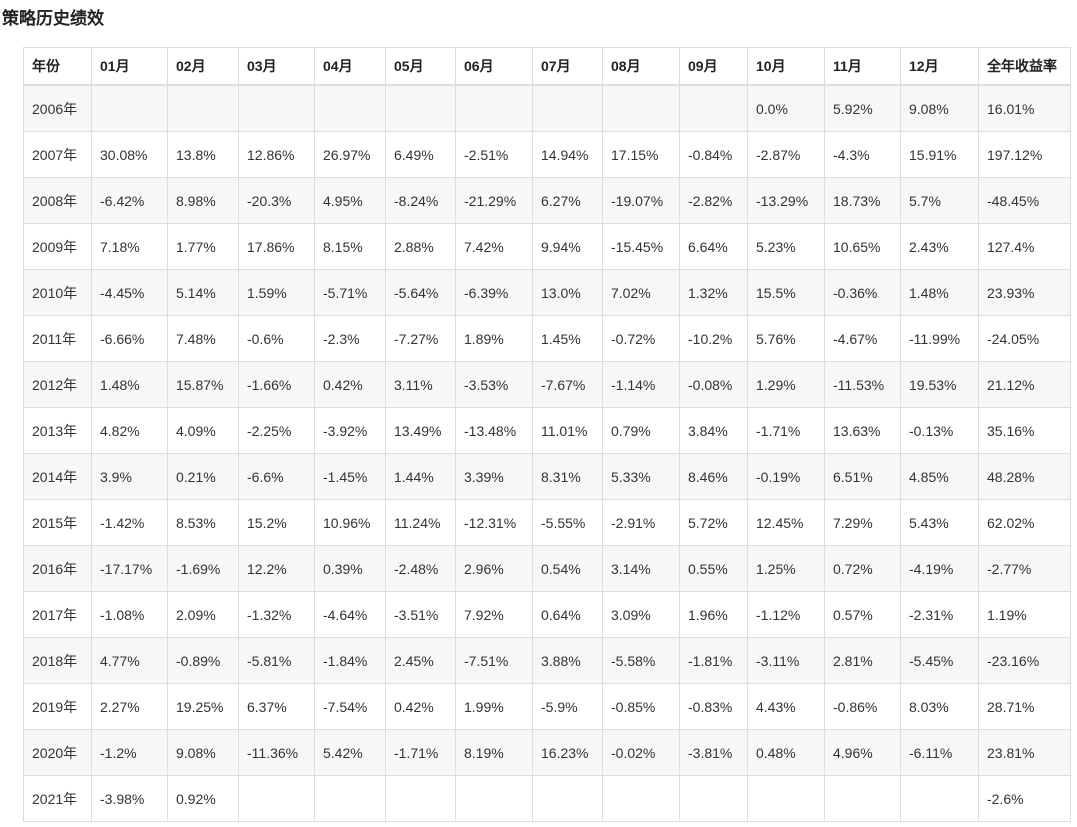  I want to click on year-cell: 2014年, so click(57, 476).